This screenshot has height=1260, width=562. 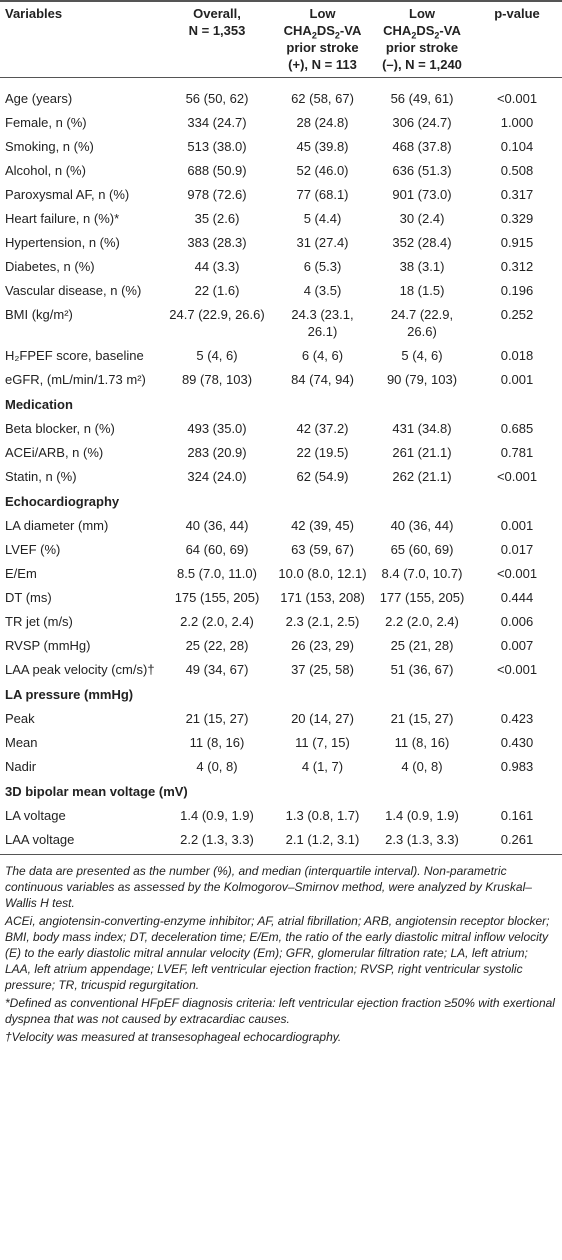 What do you see at coordinates (80, 39) in the screenshot?
I see `header-variables: Variables` at bounding box center [80, 39].